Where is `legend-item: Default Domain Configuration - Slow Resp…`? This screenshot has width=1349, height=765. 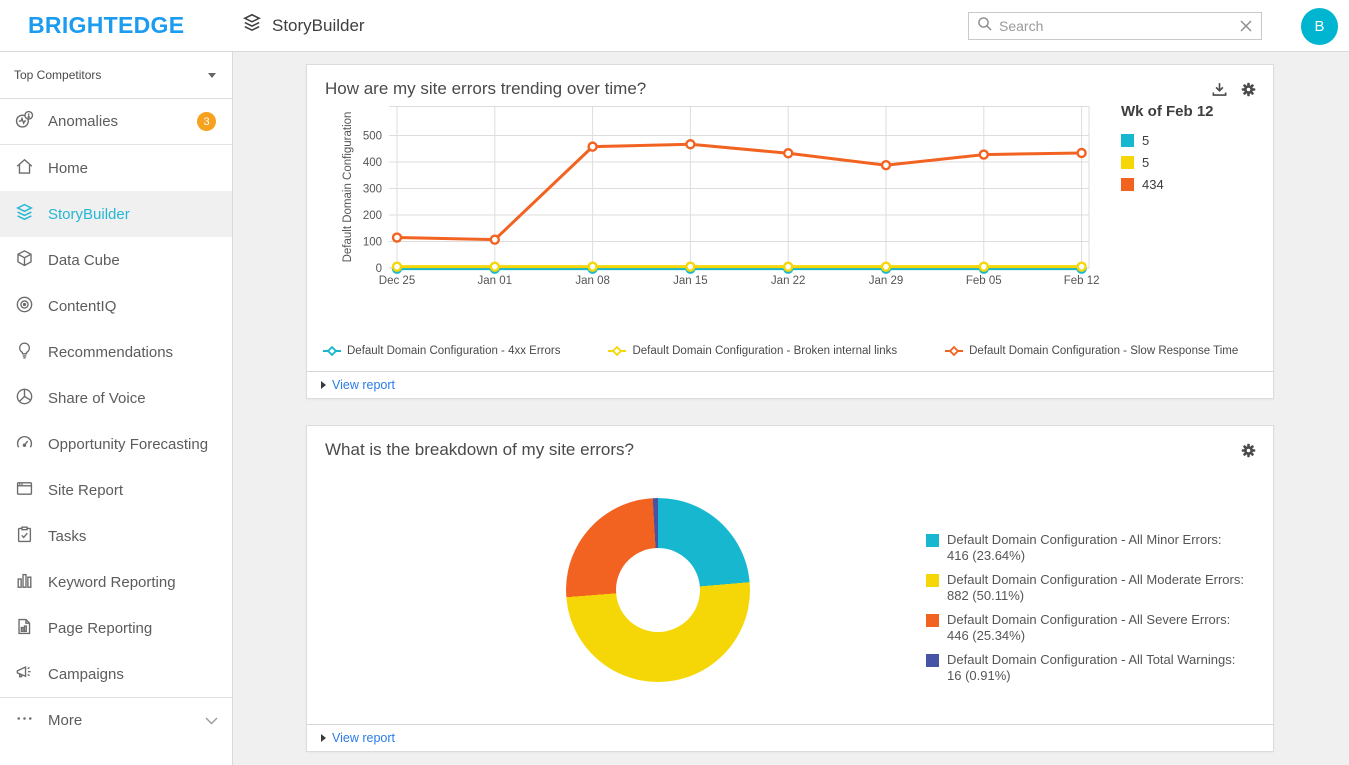 legend-item: Default Domain Configuration - Slow Resp… is located at coordinates (1091, 351).